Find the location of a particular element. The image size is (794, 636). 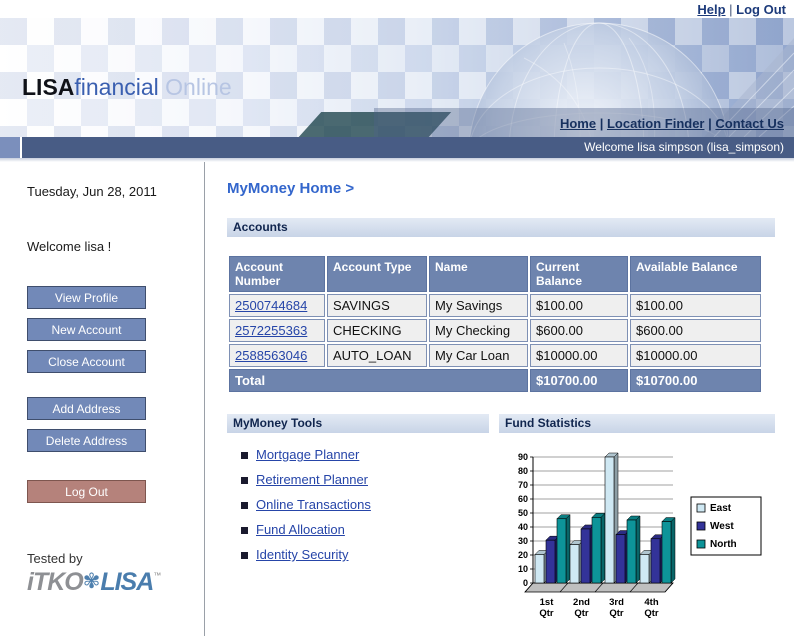

retirement-planner-link: Retirement Planner is located at coordinates (312, 479).